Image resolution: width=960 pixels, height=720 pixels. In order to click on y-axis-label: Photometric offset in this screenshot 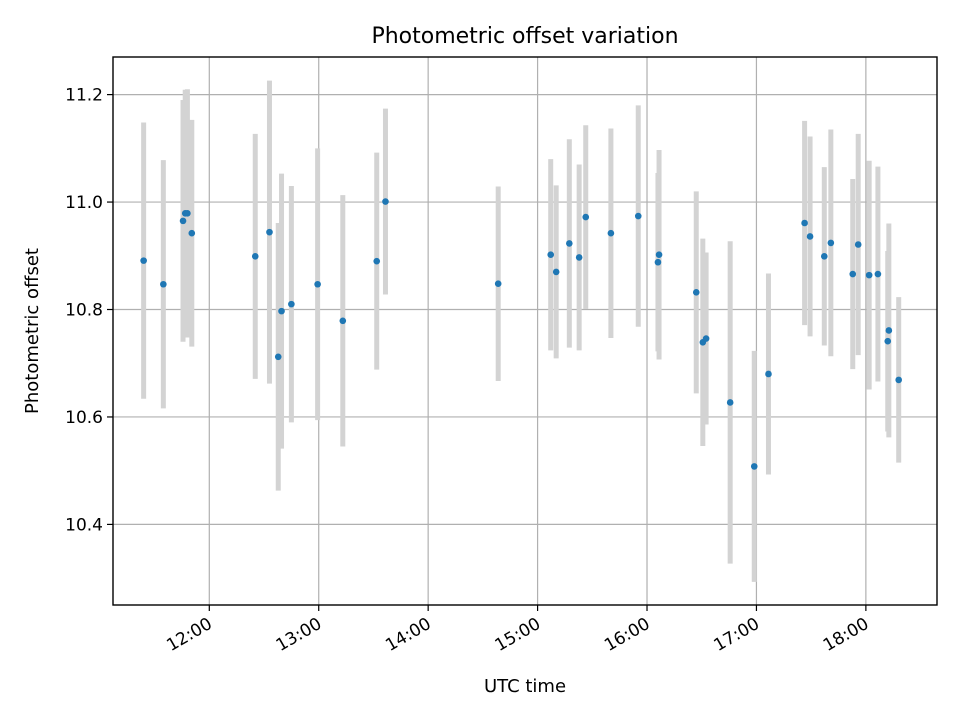, I will do `click(32, 331)`.